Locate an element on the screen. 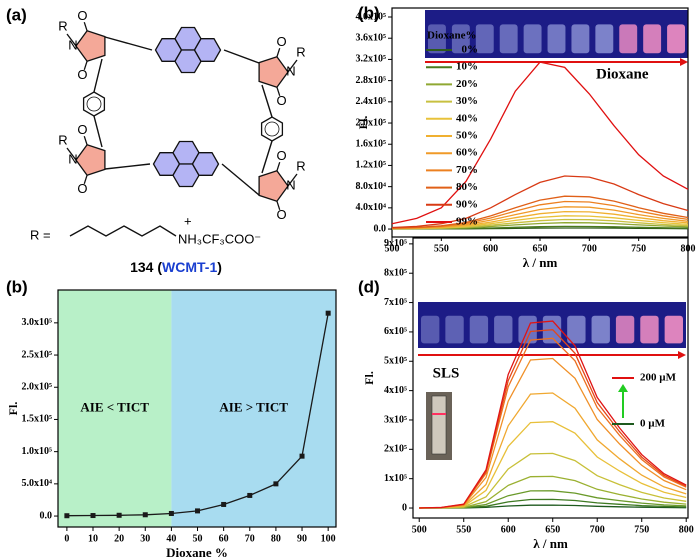  region is located at coordinates (115, 408).